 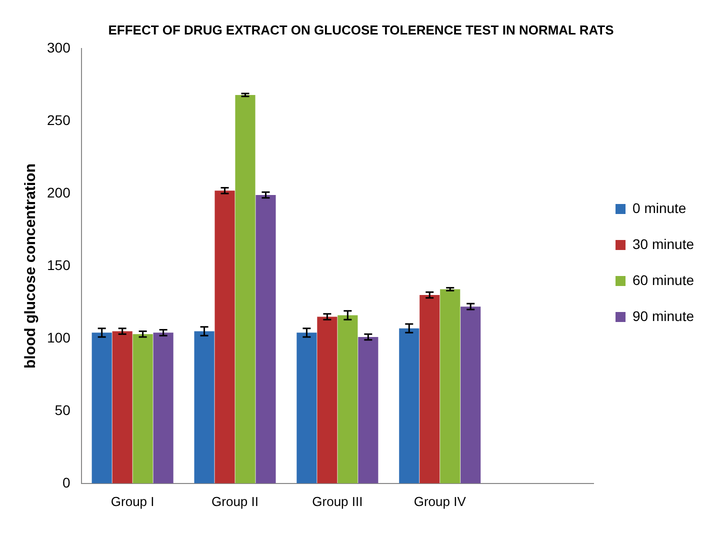 What do you see at coordinates (440, 501) in the screenshot?
I see `x-tick-label: Group IV` at bounding box center [440, 501].